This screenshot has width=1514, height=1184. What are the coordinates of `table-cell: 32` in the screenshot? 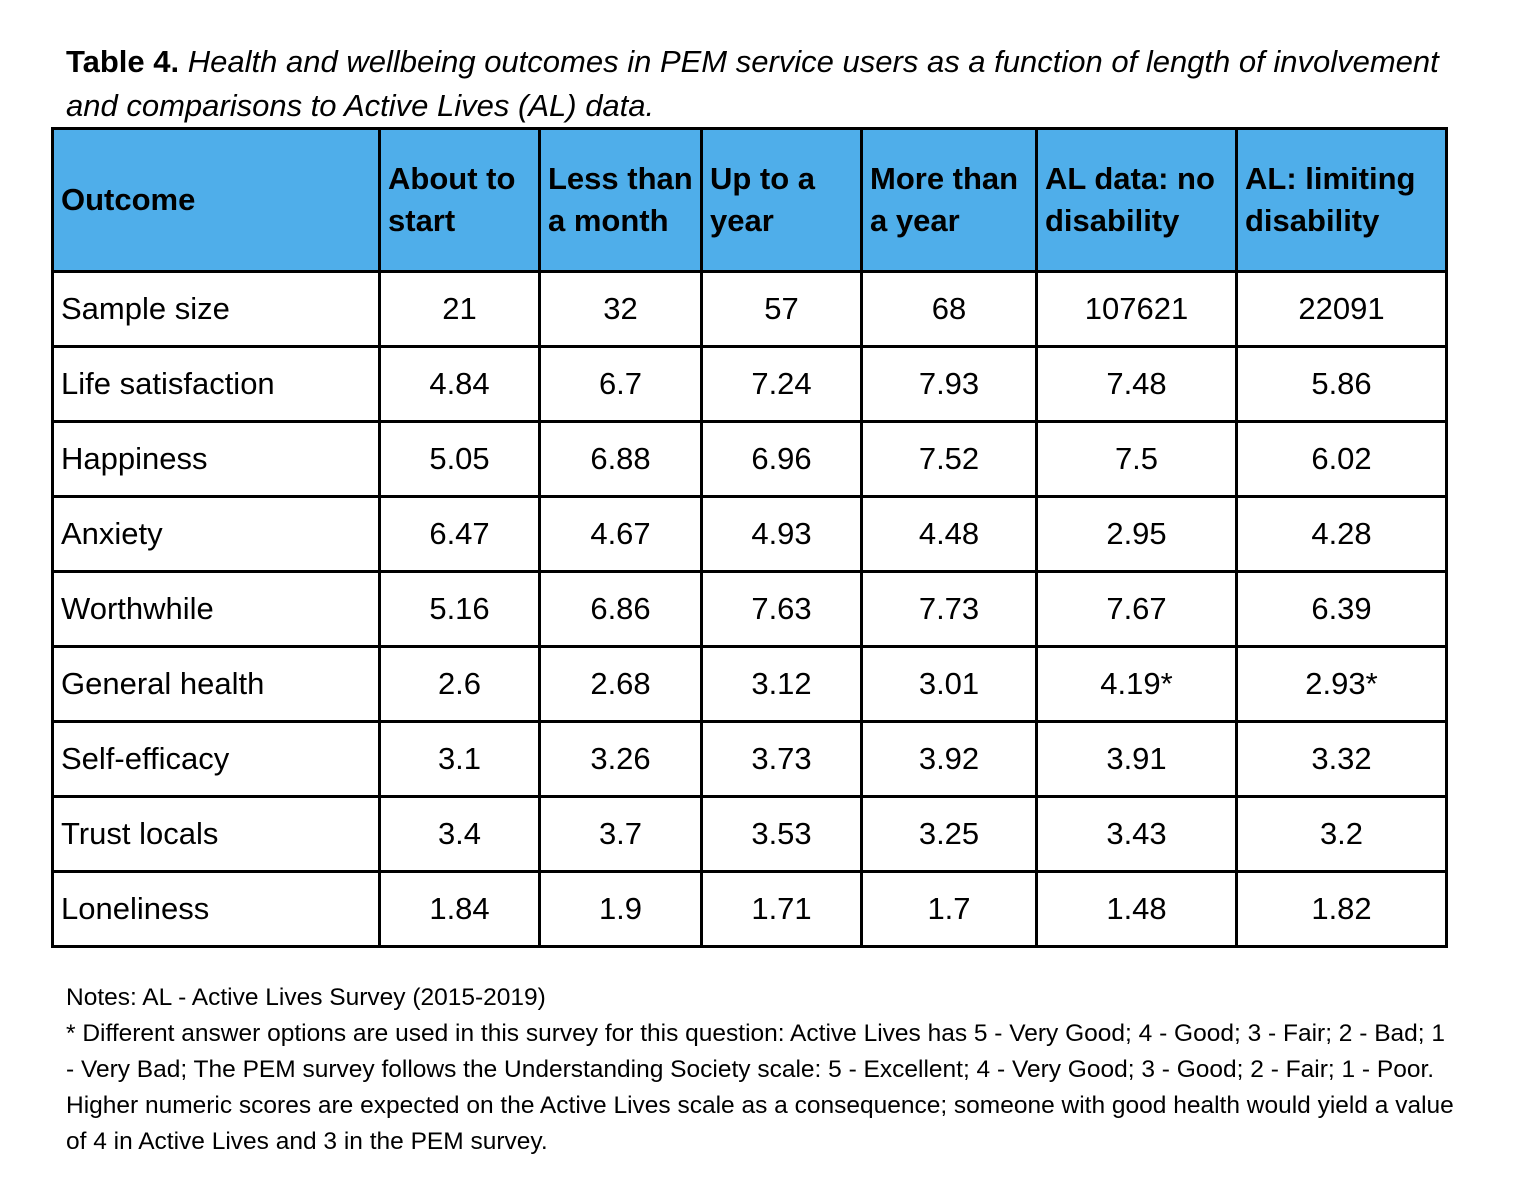 It's located at (620, 309).